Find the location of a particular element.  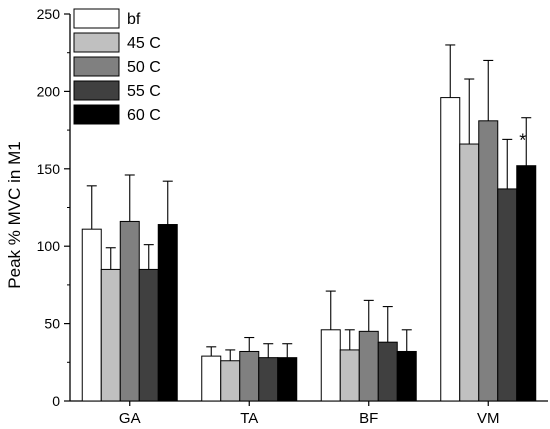

y-axis-label: Peak % MVC in M1 is located at coordinates (14, 214).